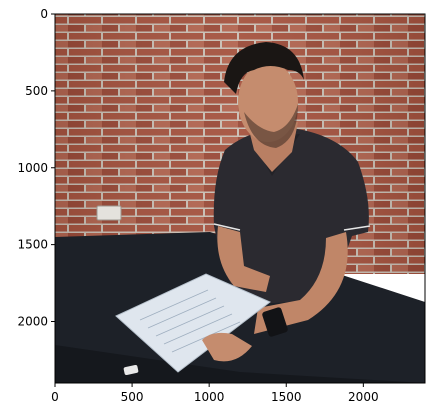 This screenshot has height=418, width=434. Describe the element at coordinates (363, 397) in the screenshot. I see `x-tick-label: 2000` at that location.